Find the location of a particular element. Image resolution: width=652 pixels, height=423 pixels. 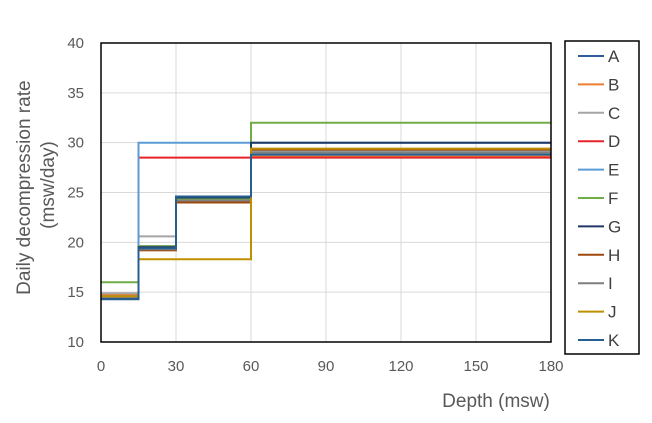

y-tick-label: 35 is located at coordinates (75, 93).